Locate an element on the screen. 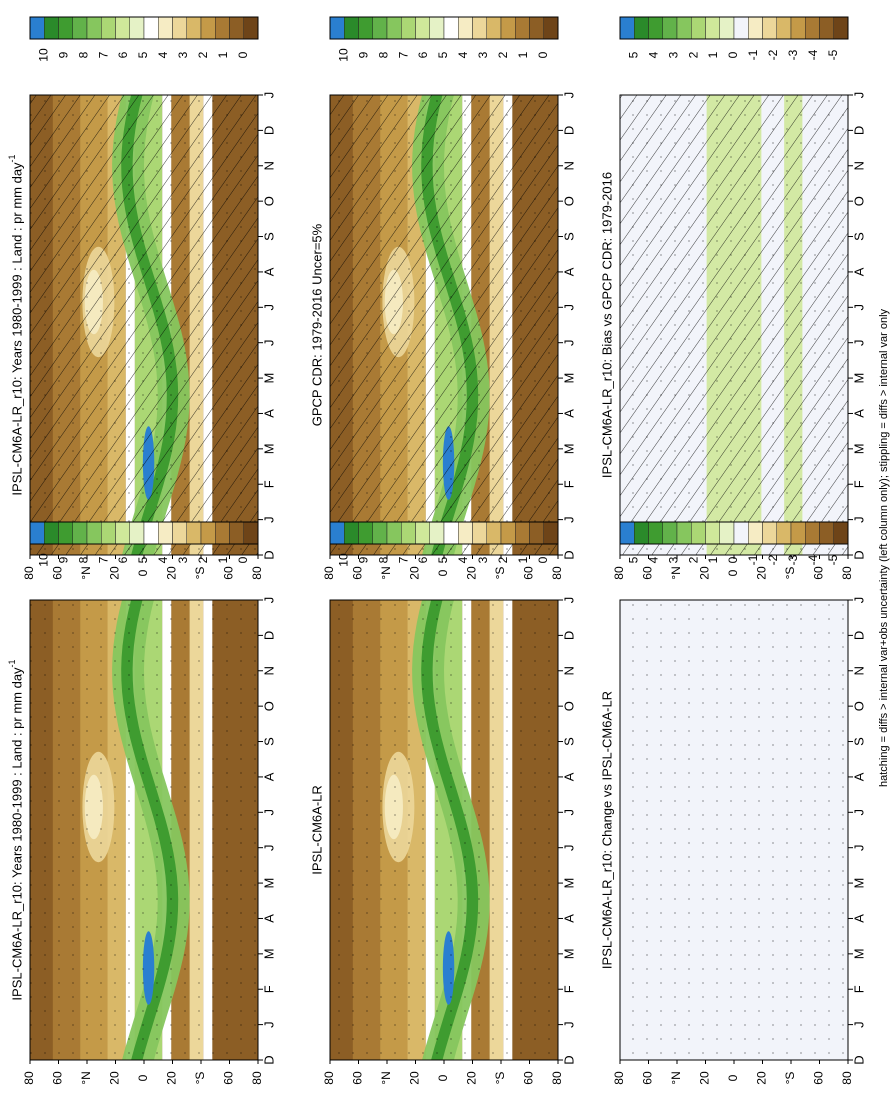 Image resolution: width=895 pixels, height=1097 pixels. stippling is located at coordinates (444, 325).